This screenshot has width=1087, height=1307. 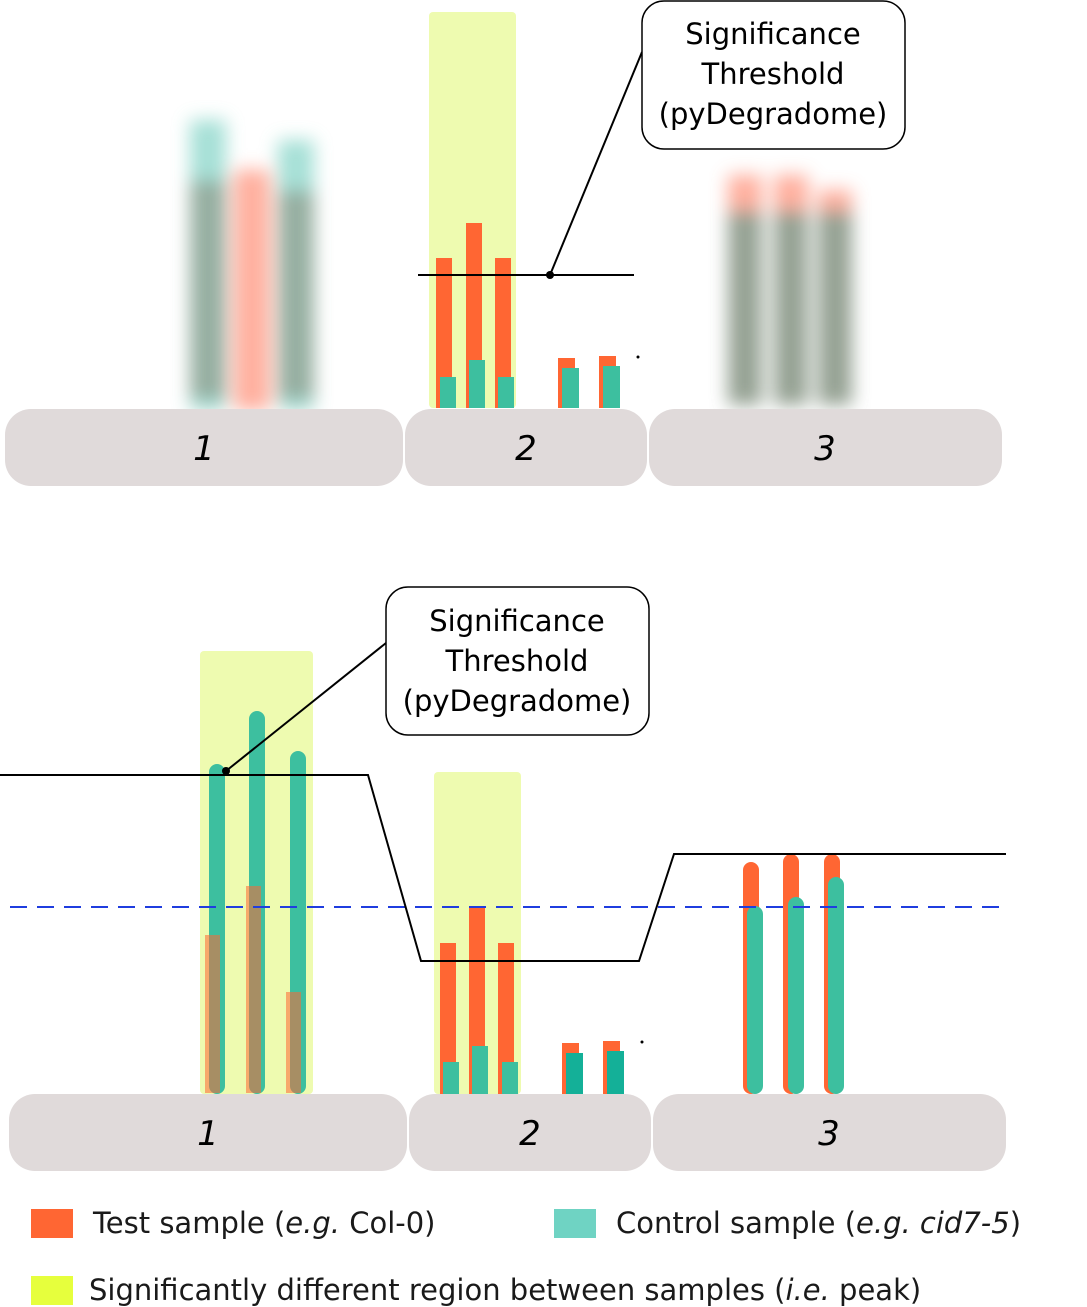 I want to click on bottom-callout-leader, so click(x=306, y=707).